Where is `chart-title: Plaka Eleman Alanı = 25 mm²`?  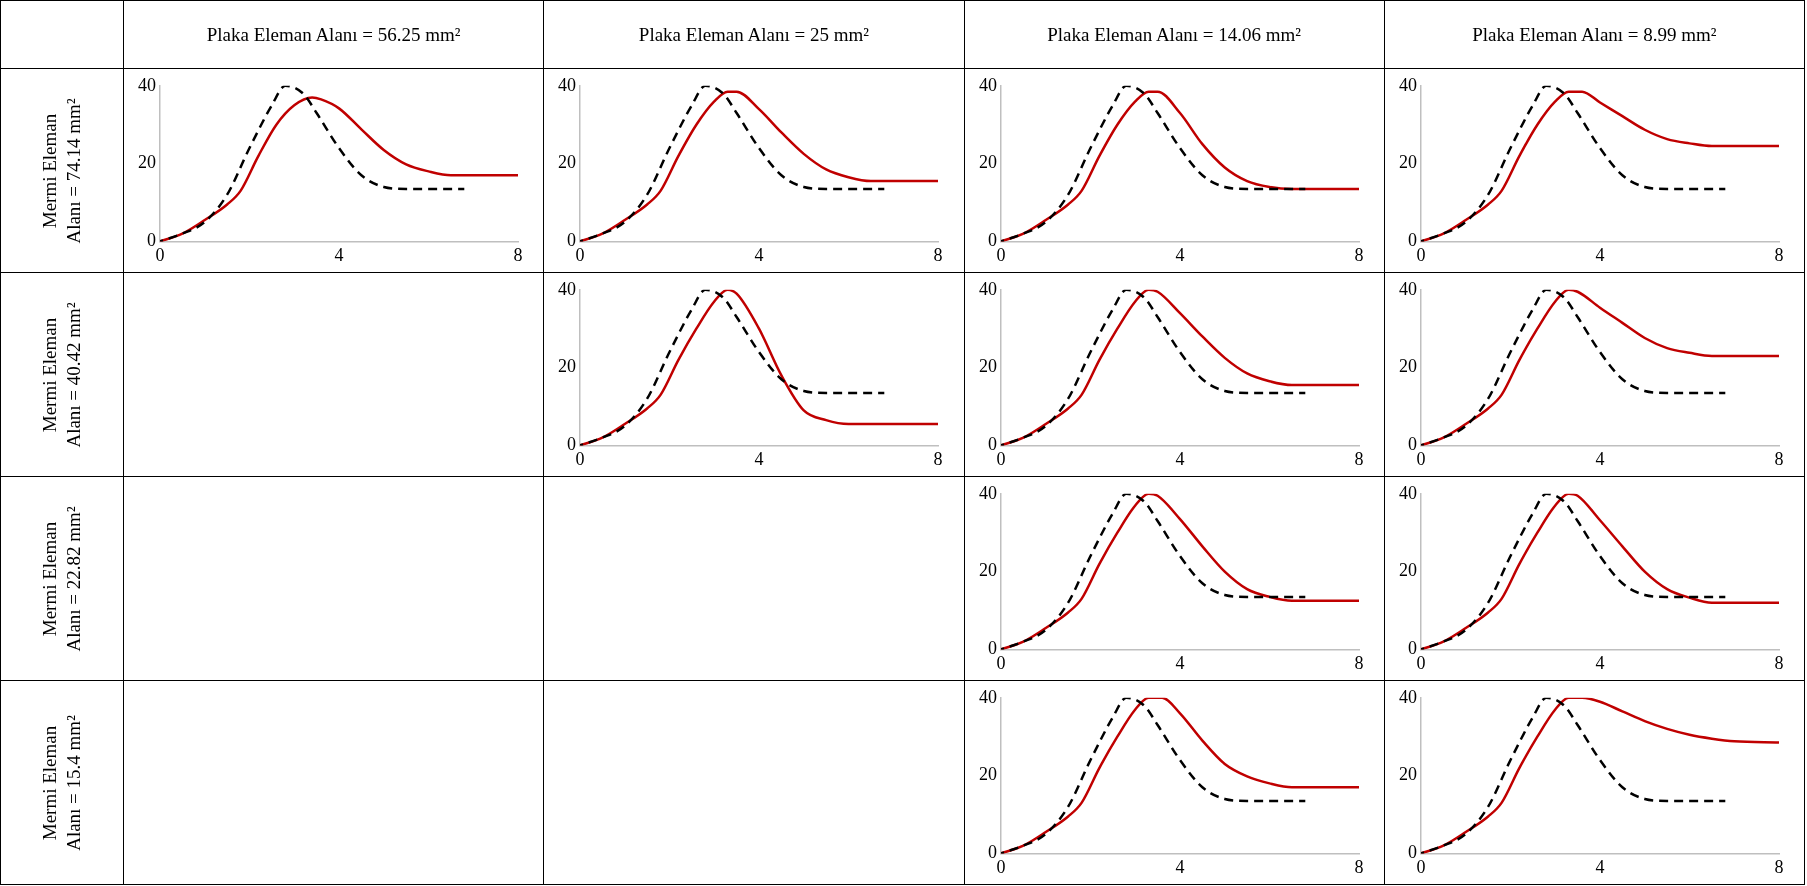
chart-title: Plaka Eleman Alanı = 25 mm² is located at coordinates (753, 34).